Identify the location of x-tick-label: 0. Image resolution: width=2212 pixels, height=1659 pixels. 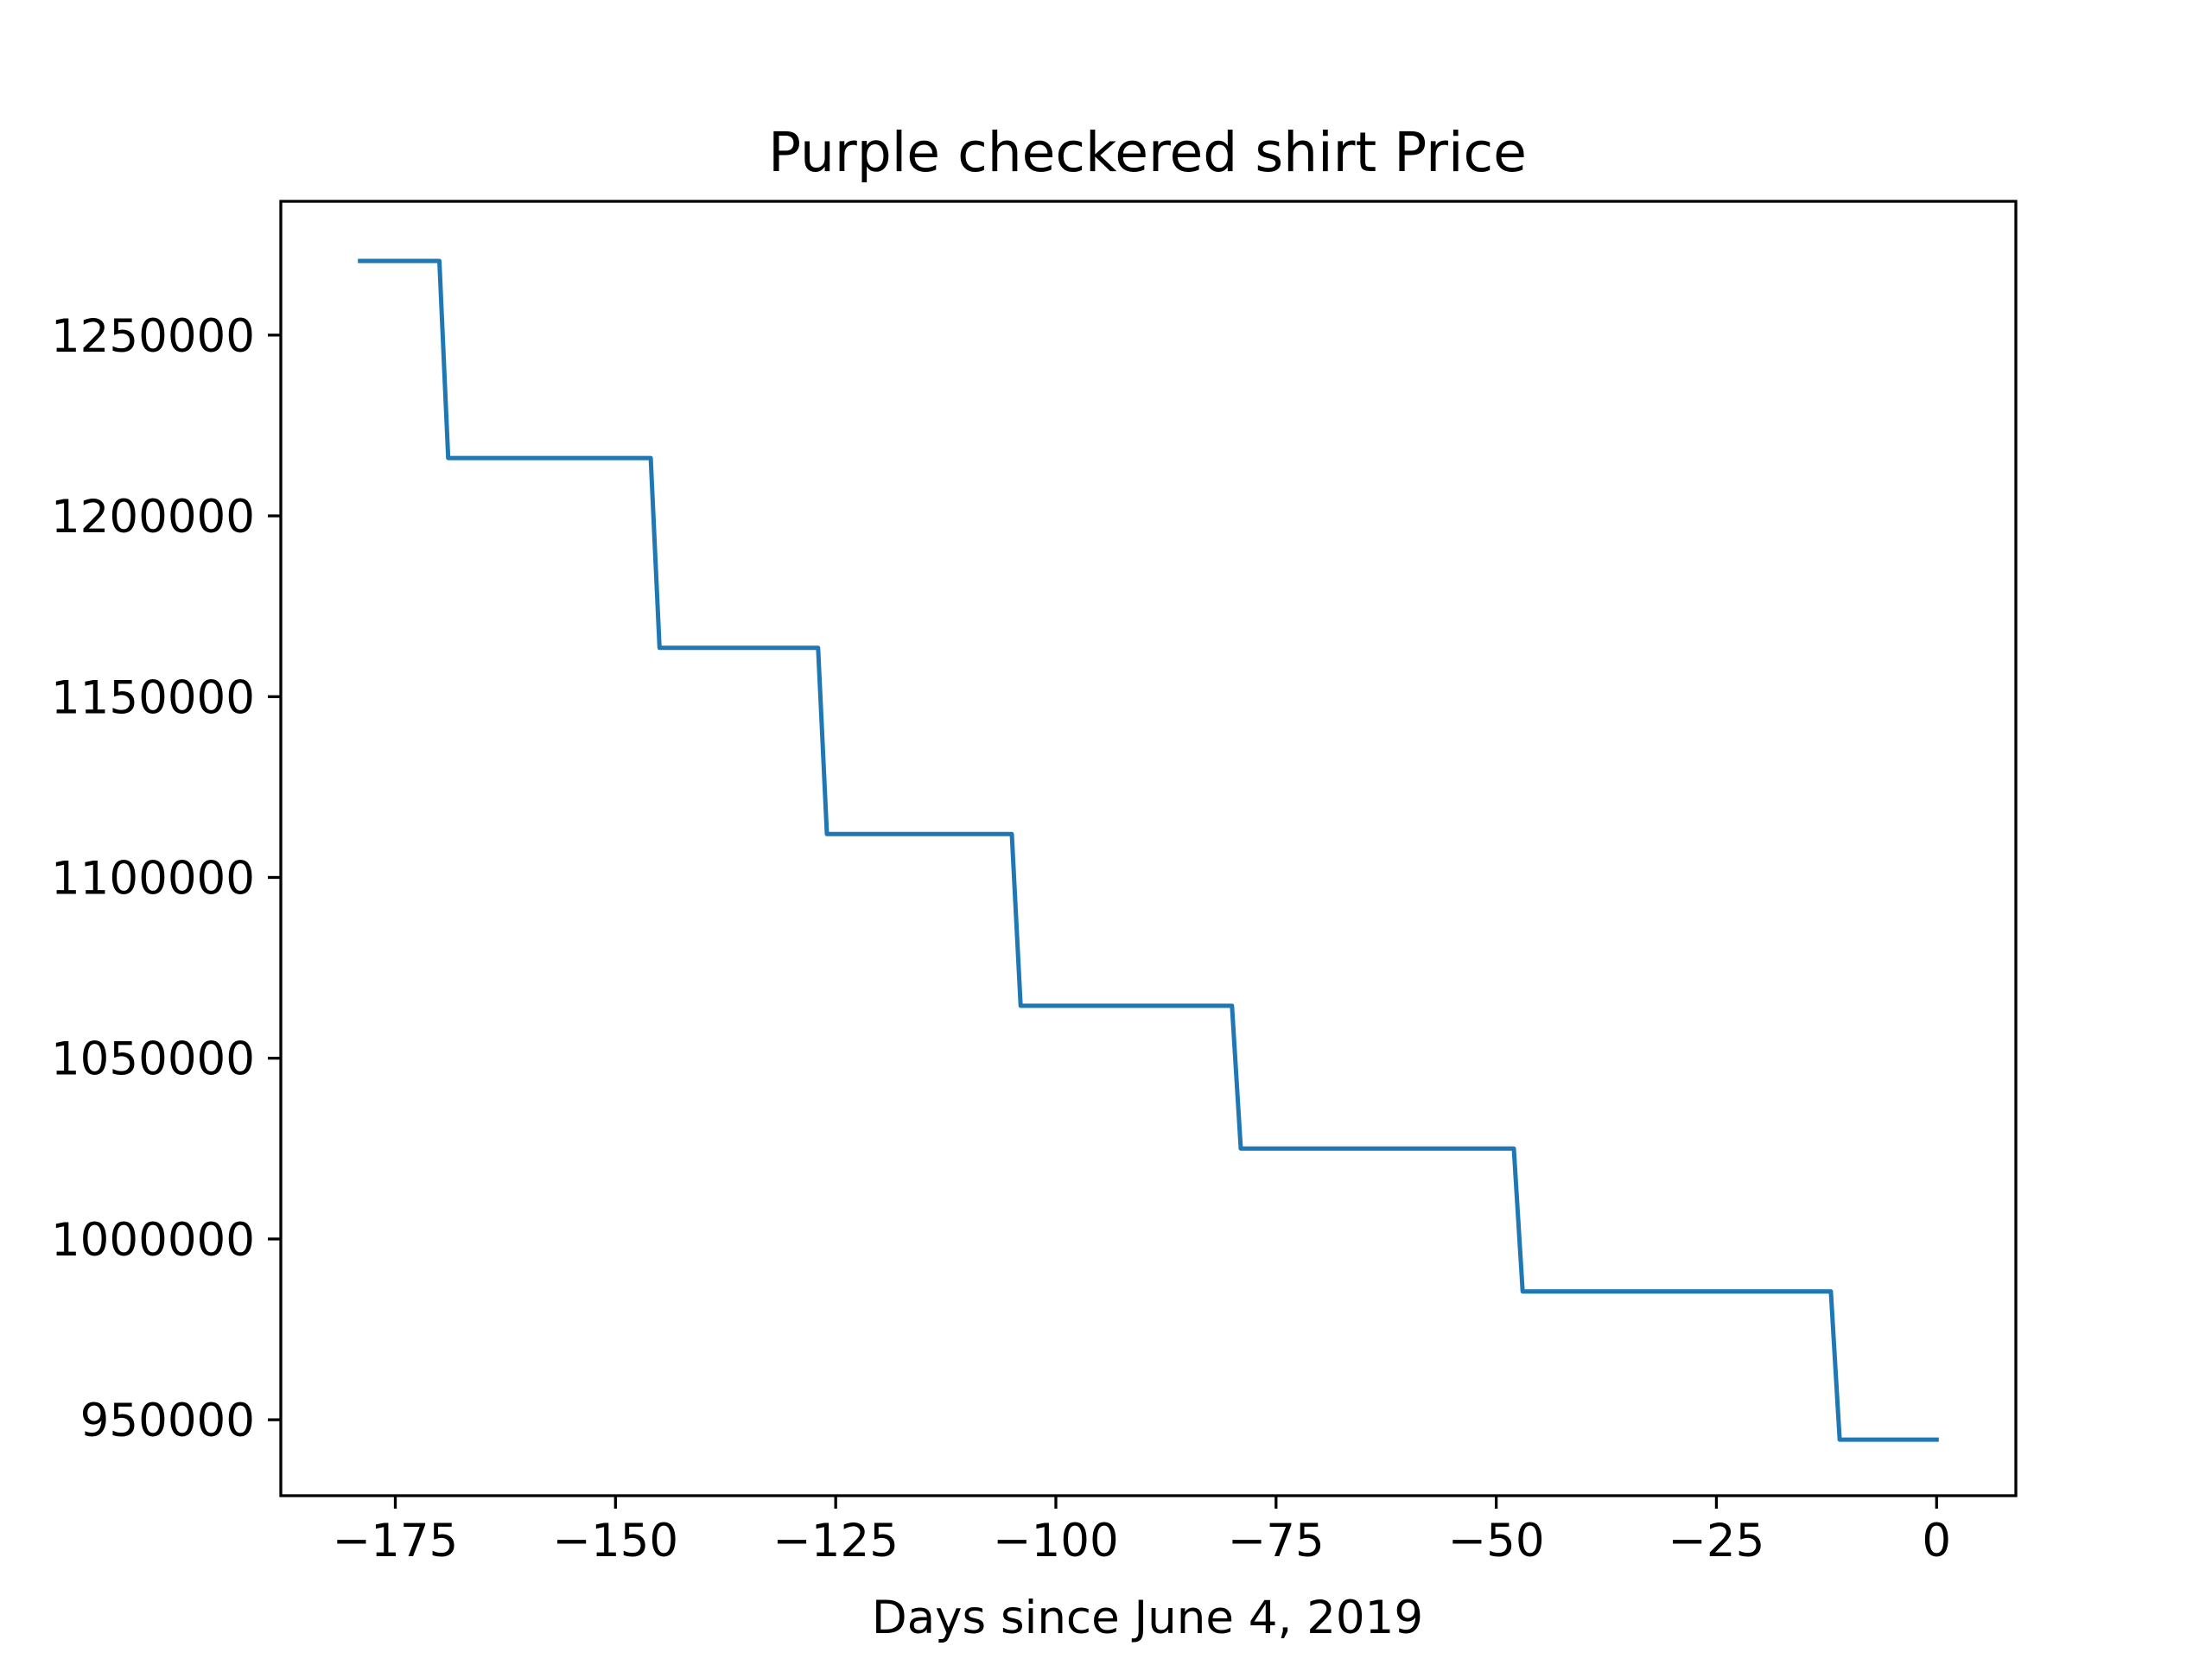
(1936, 1541).